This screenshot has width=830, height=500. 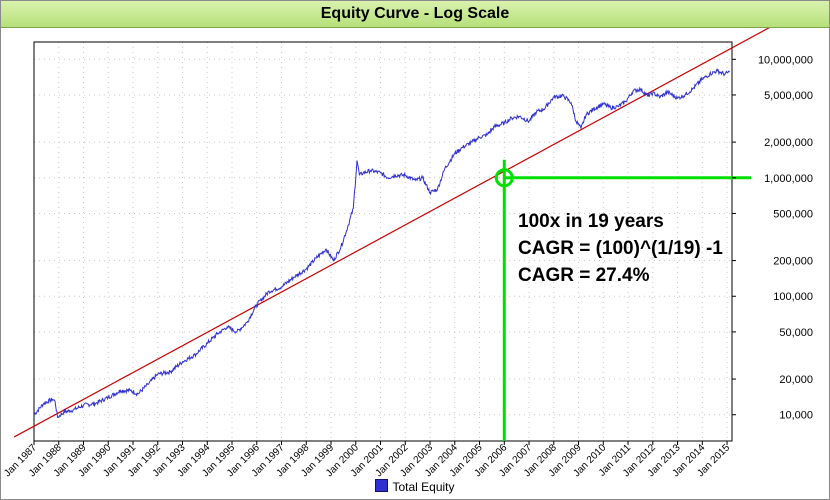 What do you see at coordinates (788, 143) in the screenshot?
I see `y-tick-label: 2,000,000` at bounding box center [788, 143].